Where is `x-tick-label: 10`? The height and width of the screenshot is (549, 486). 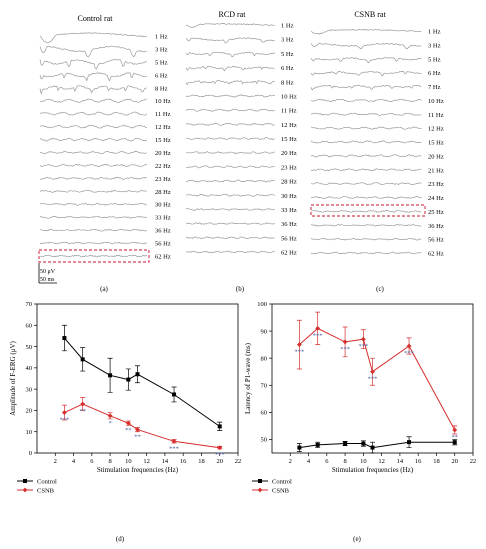
x-tick-label: 10 is located at coordinates (128, 461).